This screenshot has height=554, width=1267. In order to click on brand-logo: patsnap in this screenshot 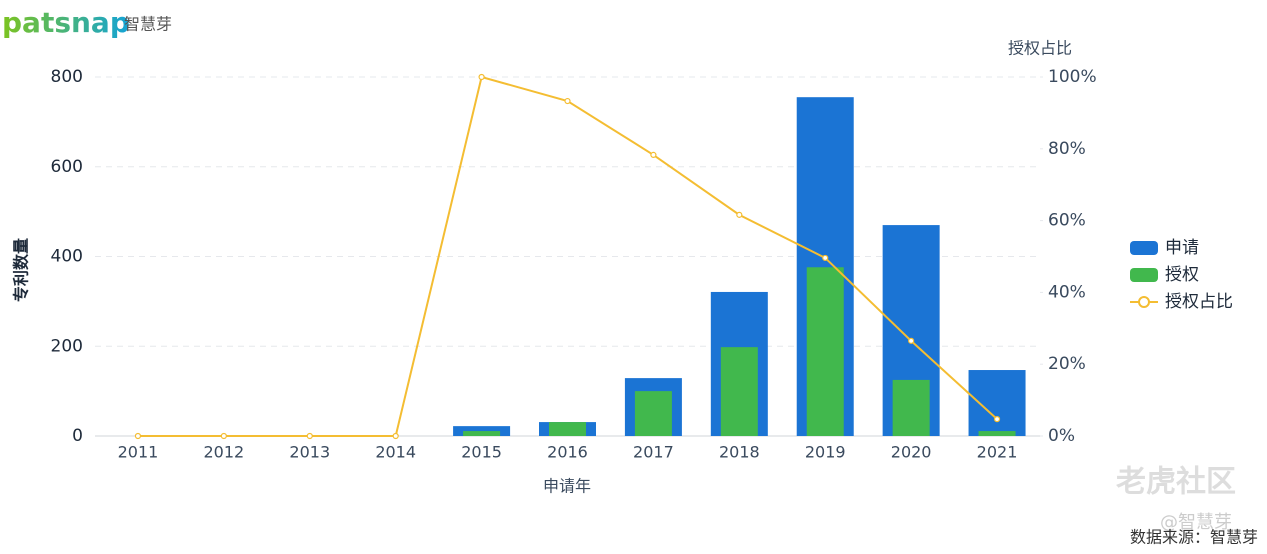, I will do `click(66, 22)`.